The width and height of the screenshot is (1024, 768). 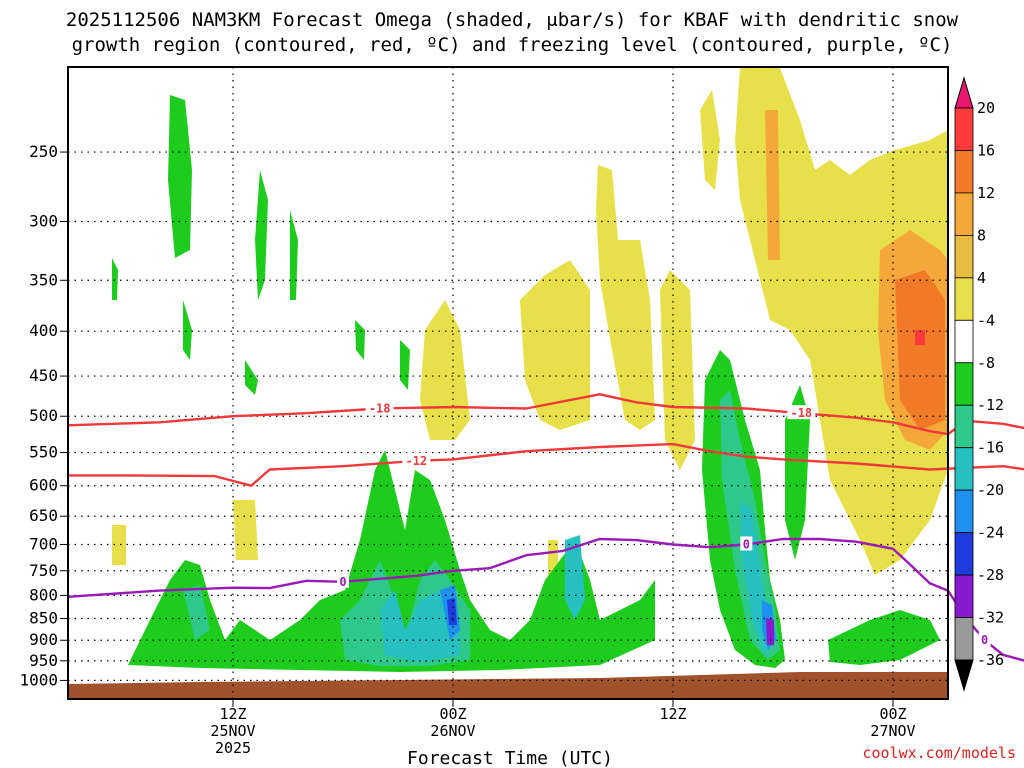 What do you see at coordinates (979, 384) in the screenshot?
I see `colorbar: 20 16 12 8 4 -4 -8 -12 -16 -20 -24 -28 -32 -36` at bounding box center [979, 384].